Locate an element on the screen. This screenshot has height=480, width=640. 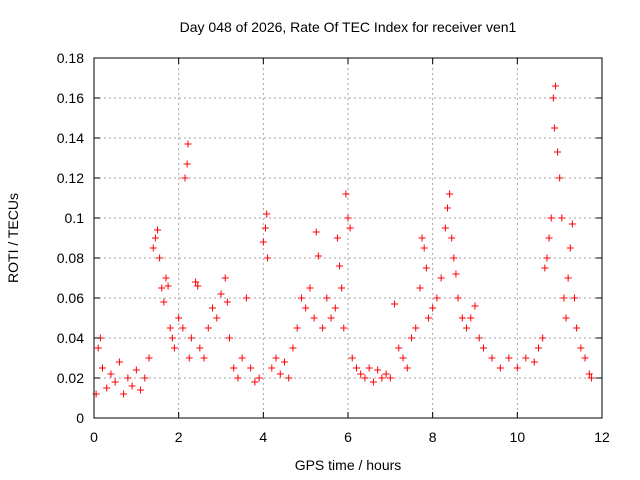
x-tick-label: 6 is located at coordinates (348, 437).